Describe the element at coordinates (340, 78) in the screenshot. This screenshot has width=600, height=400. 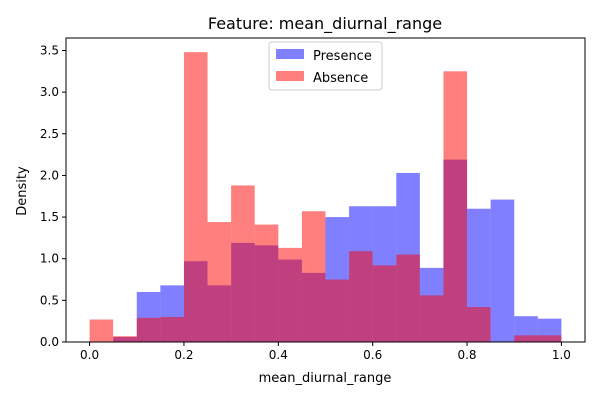
I see `legend-label-absence: Absence` at that location.